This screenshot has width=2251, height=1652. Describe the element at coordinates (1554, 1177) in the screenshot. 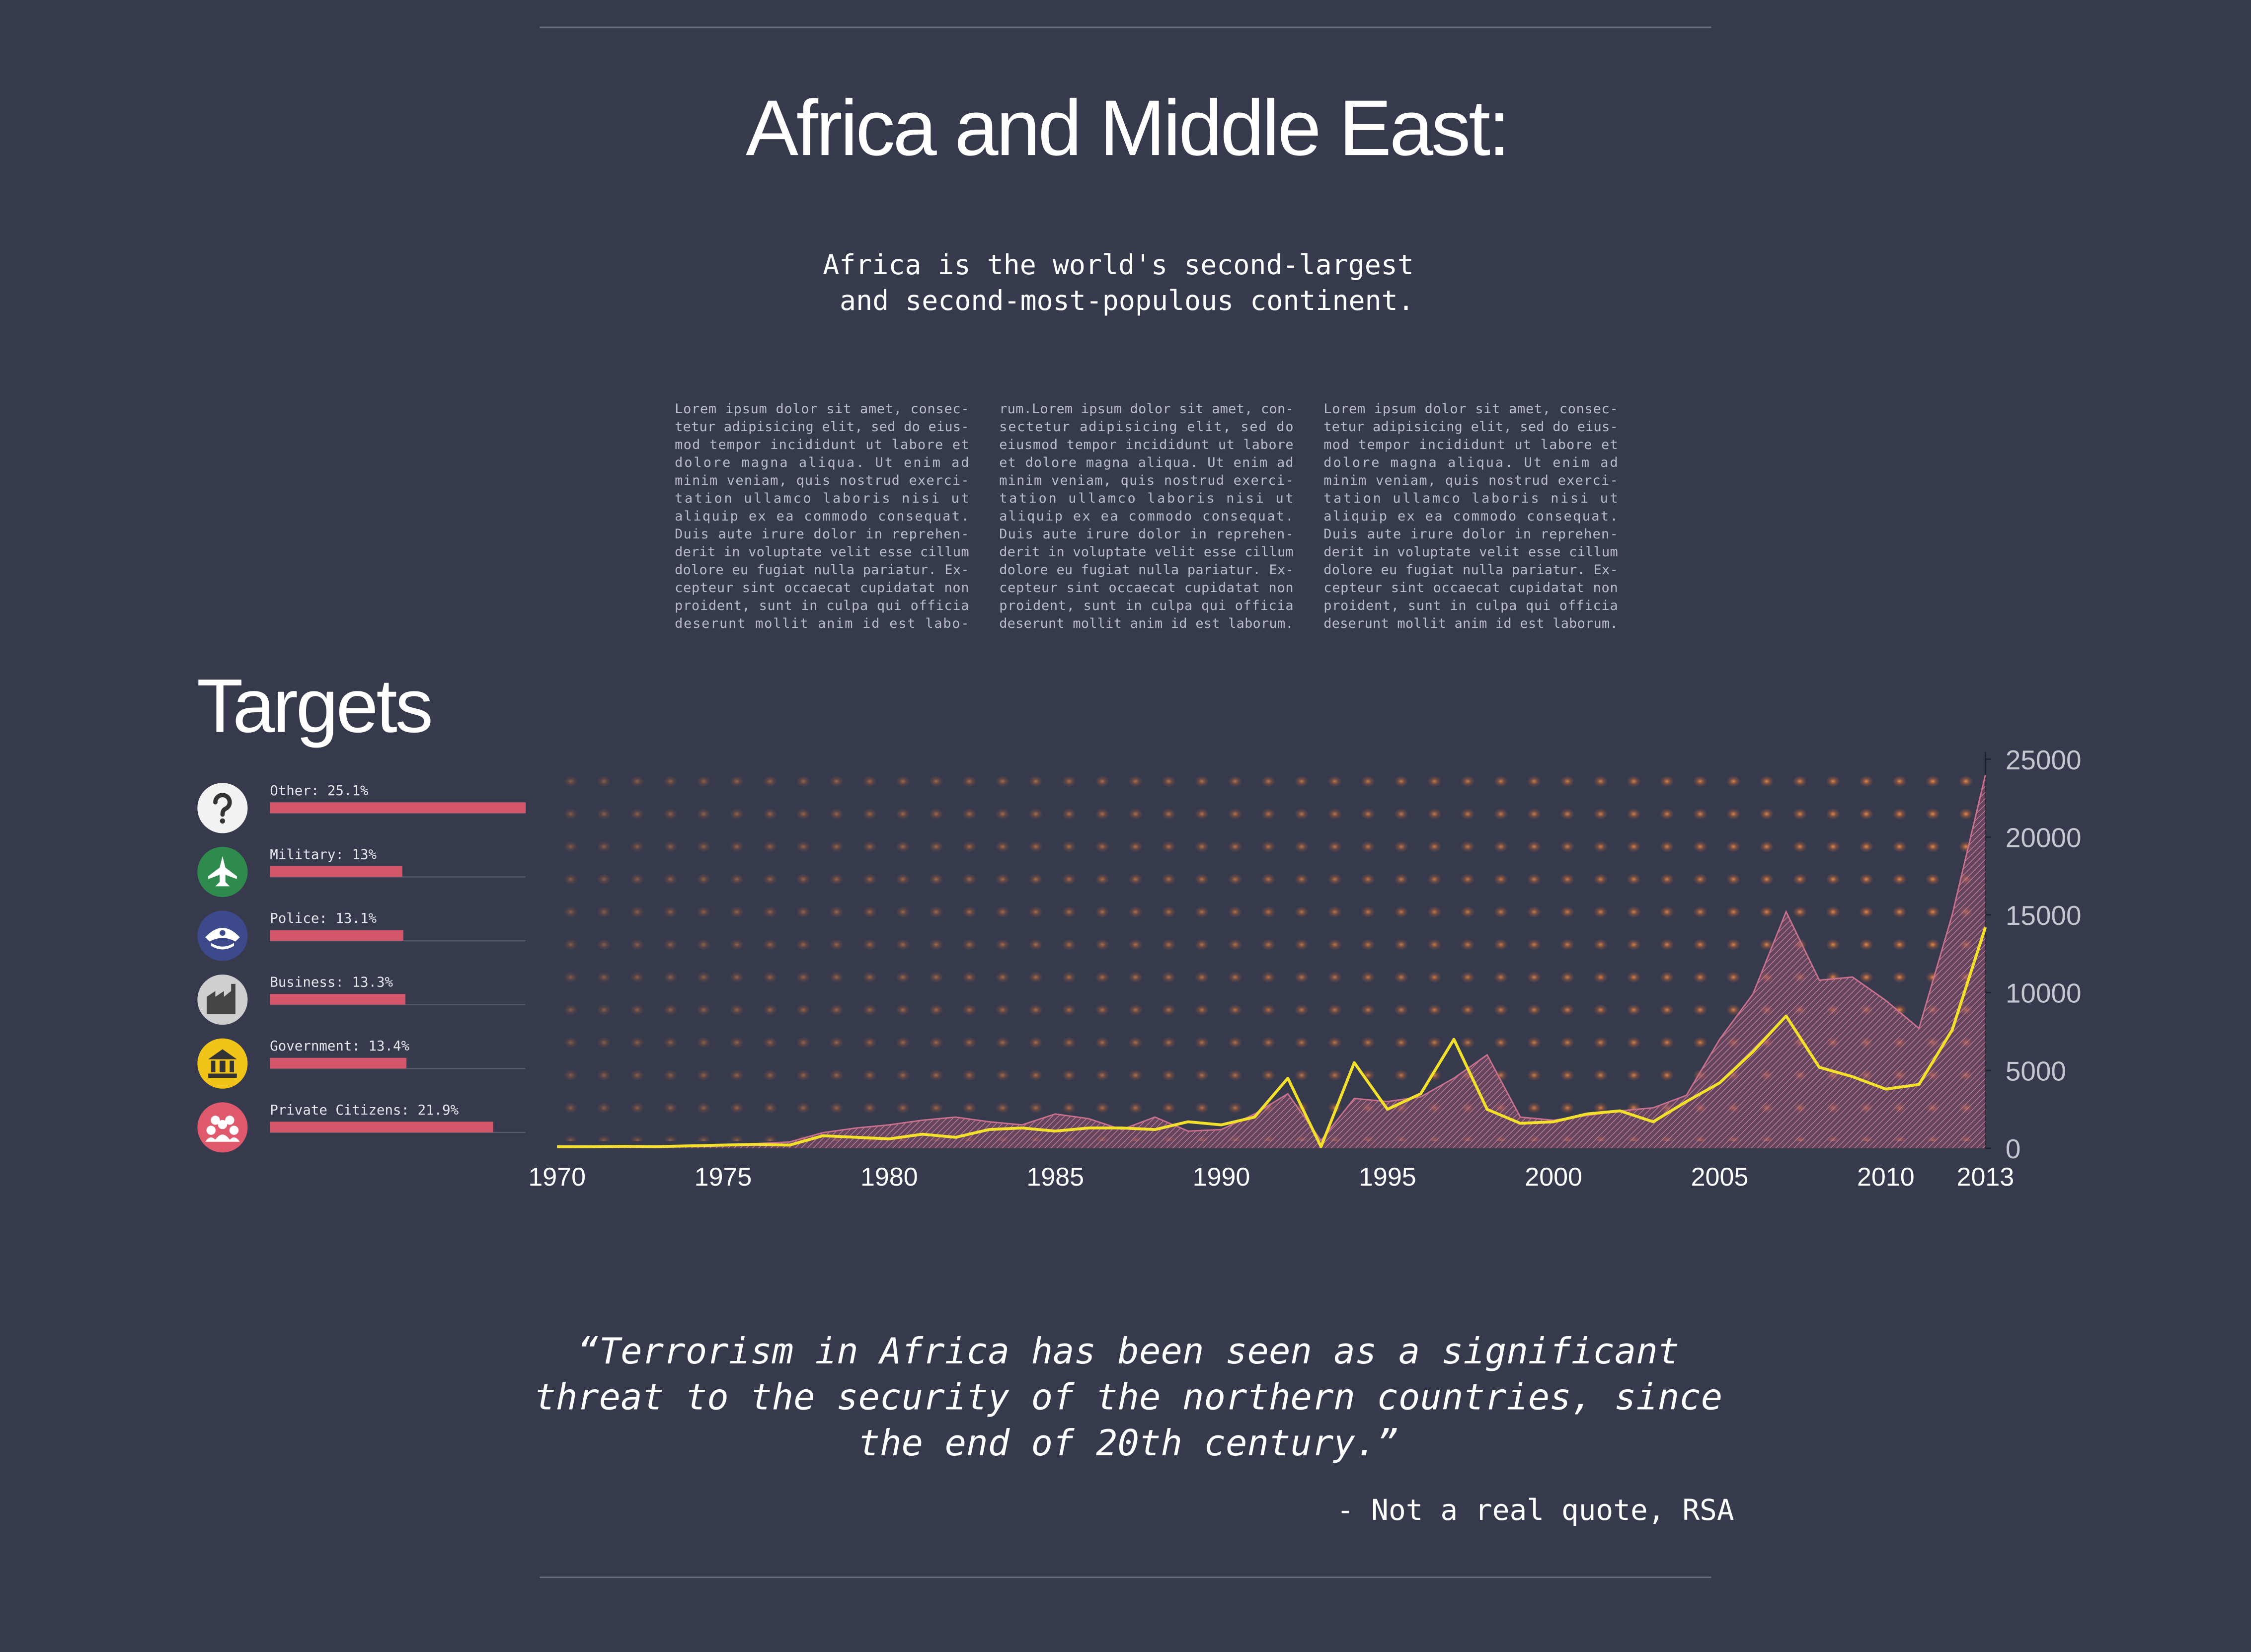

I see `x-tick-label: 2000` at that location.